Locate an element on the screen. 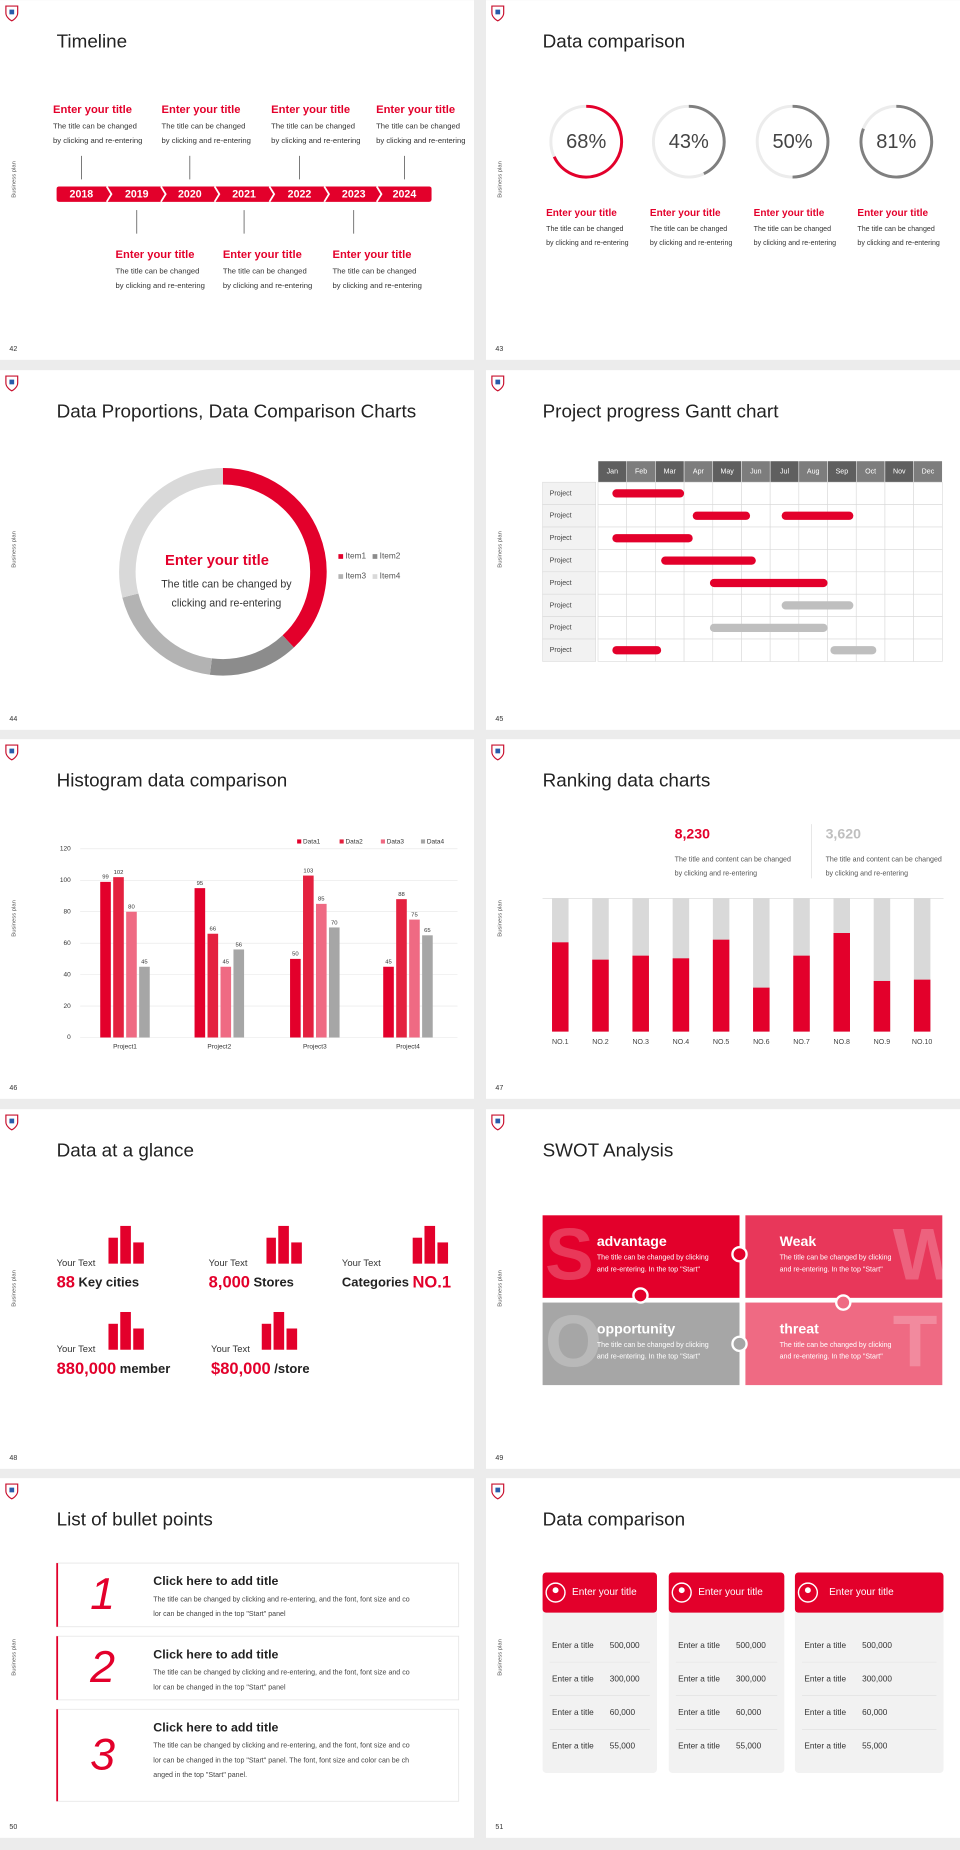  item-value: NO.1 is located at coordinates (432, 1283).